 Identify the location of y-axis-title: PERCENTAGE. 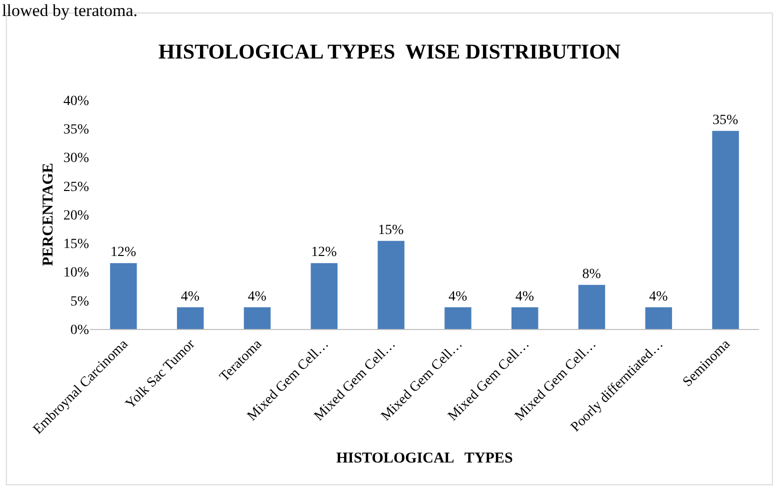
(48, 214).